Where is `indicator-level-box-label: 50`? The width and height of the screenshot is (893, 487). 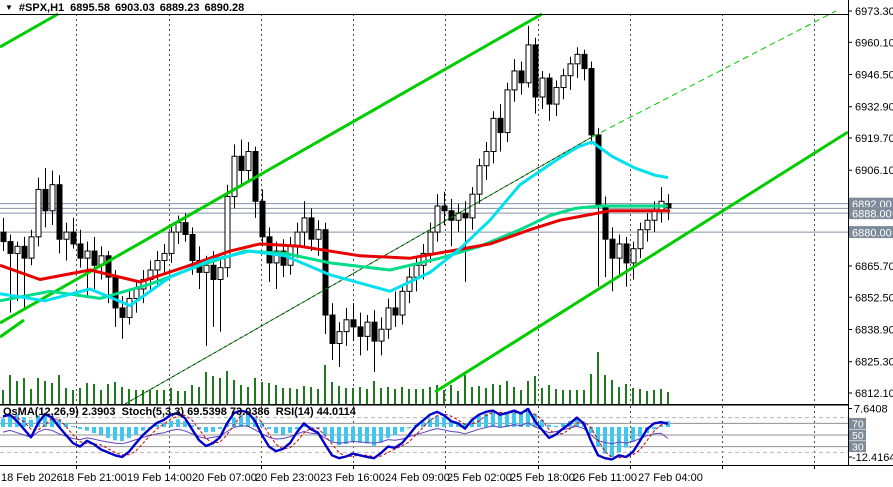 indicator-level-box-label: 50 is located at coordinates (858, 436).